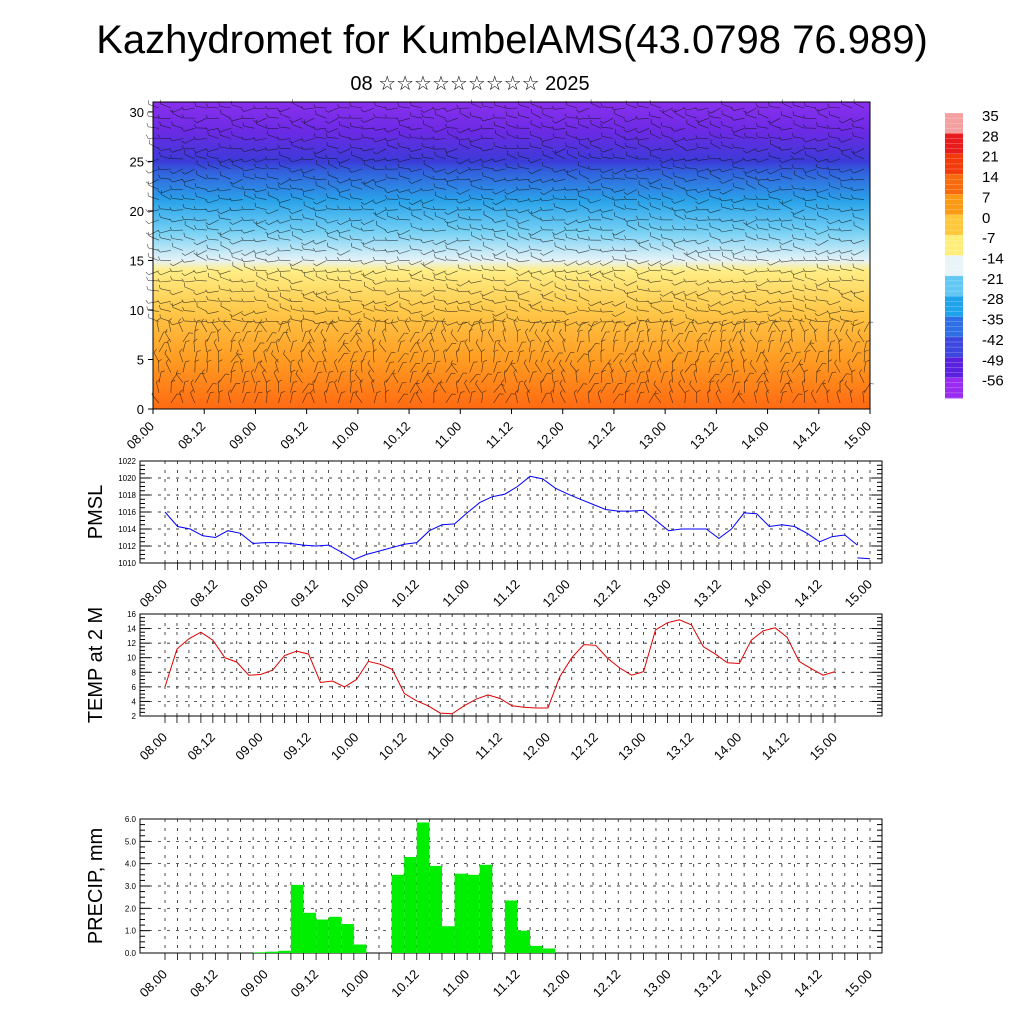 Image resolution: width=1024 pixels, height=1024 pixels. What do you see at coordinates (96, 665) in the screenshot?
I see `temp-panel-ylabel: TEMP at 2 M` at bounding box center [96, 665].